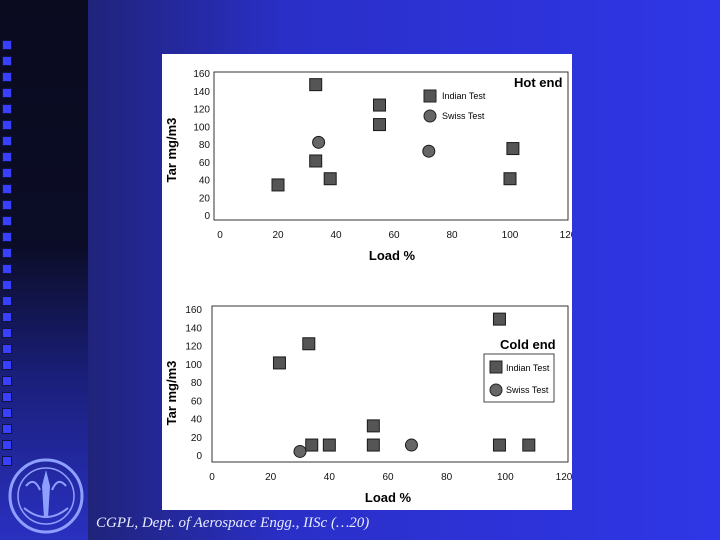 The image size is (720, 540). Describe the element at coordinates (404, 385) in the screenshot. I see `marks-cold` at that location.